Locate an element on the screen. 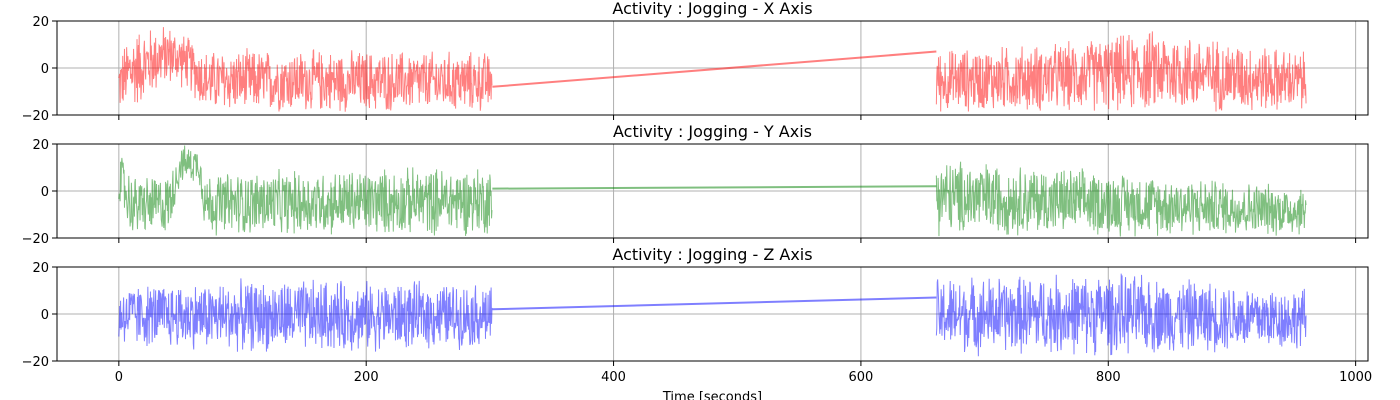 This screenshot has width=1400, height=400. x-tick-label: 1000 is located at coordinates (1355, 377).